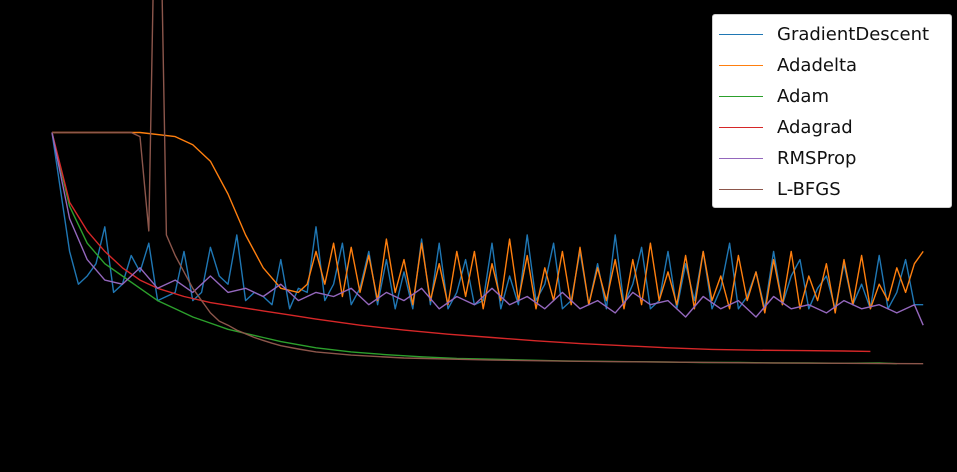 The width and height of the screenshot is (957, 472). What do you see at coordinates (815, 127) in the screenshot?
I see `legend-label: Adagrad` at bounding box center [815, 127].